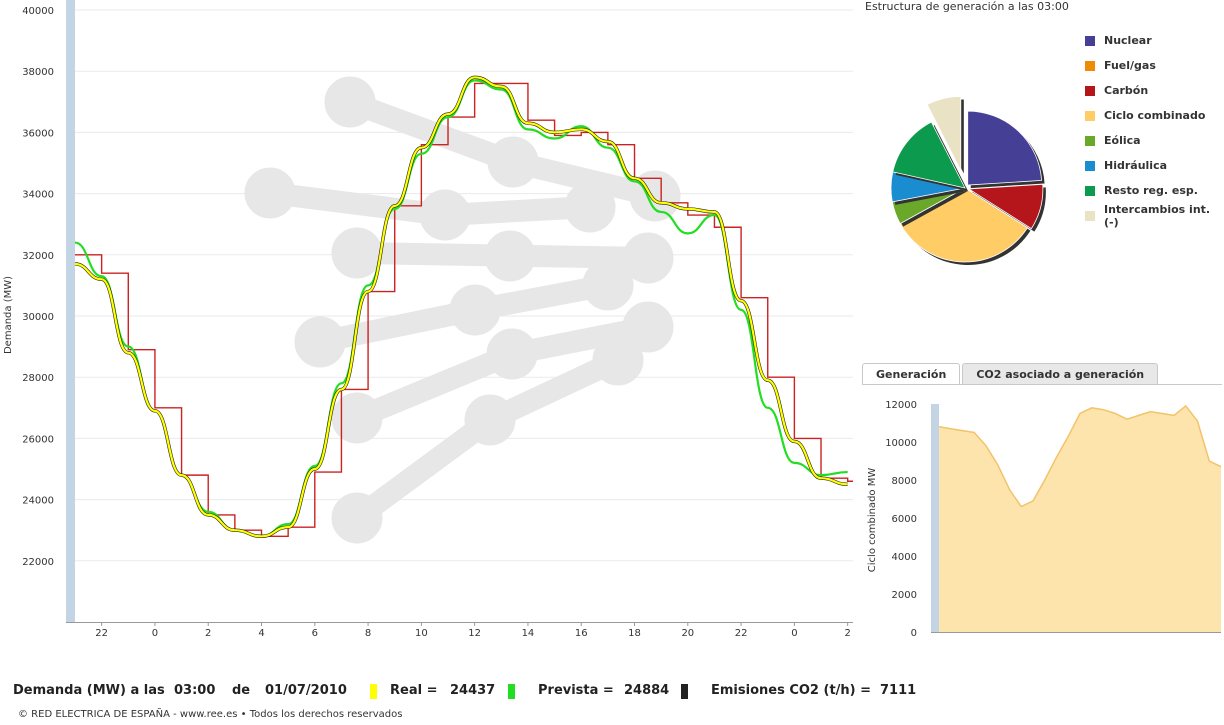 The width and height of the screenshot is (1224, 725). Describe the element at coordinates (528, 633) in the screenshot. I see `x-tick-label: 14` at that location.